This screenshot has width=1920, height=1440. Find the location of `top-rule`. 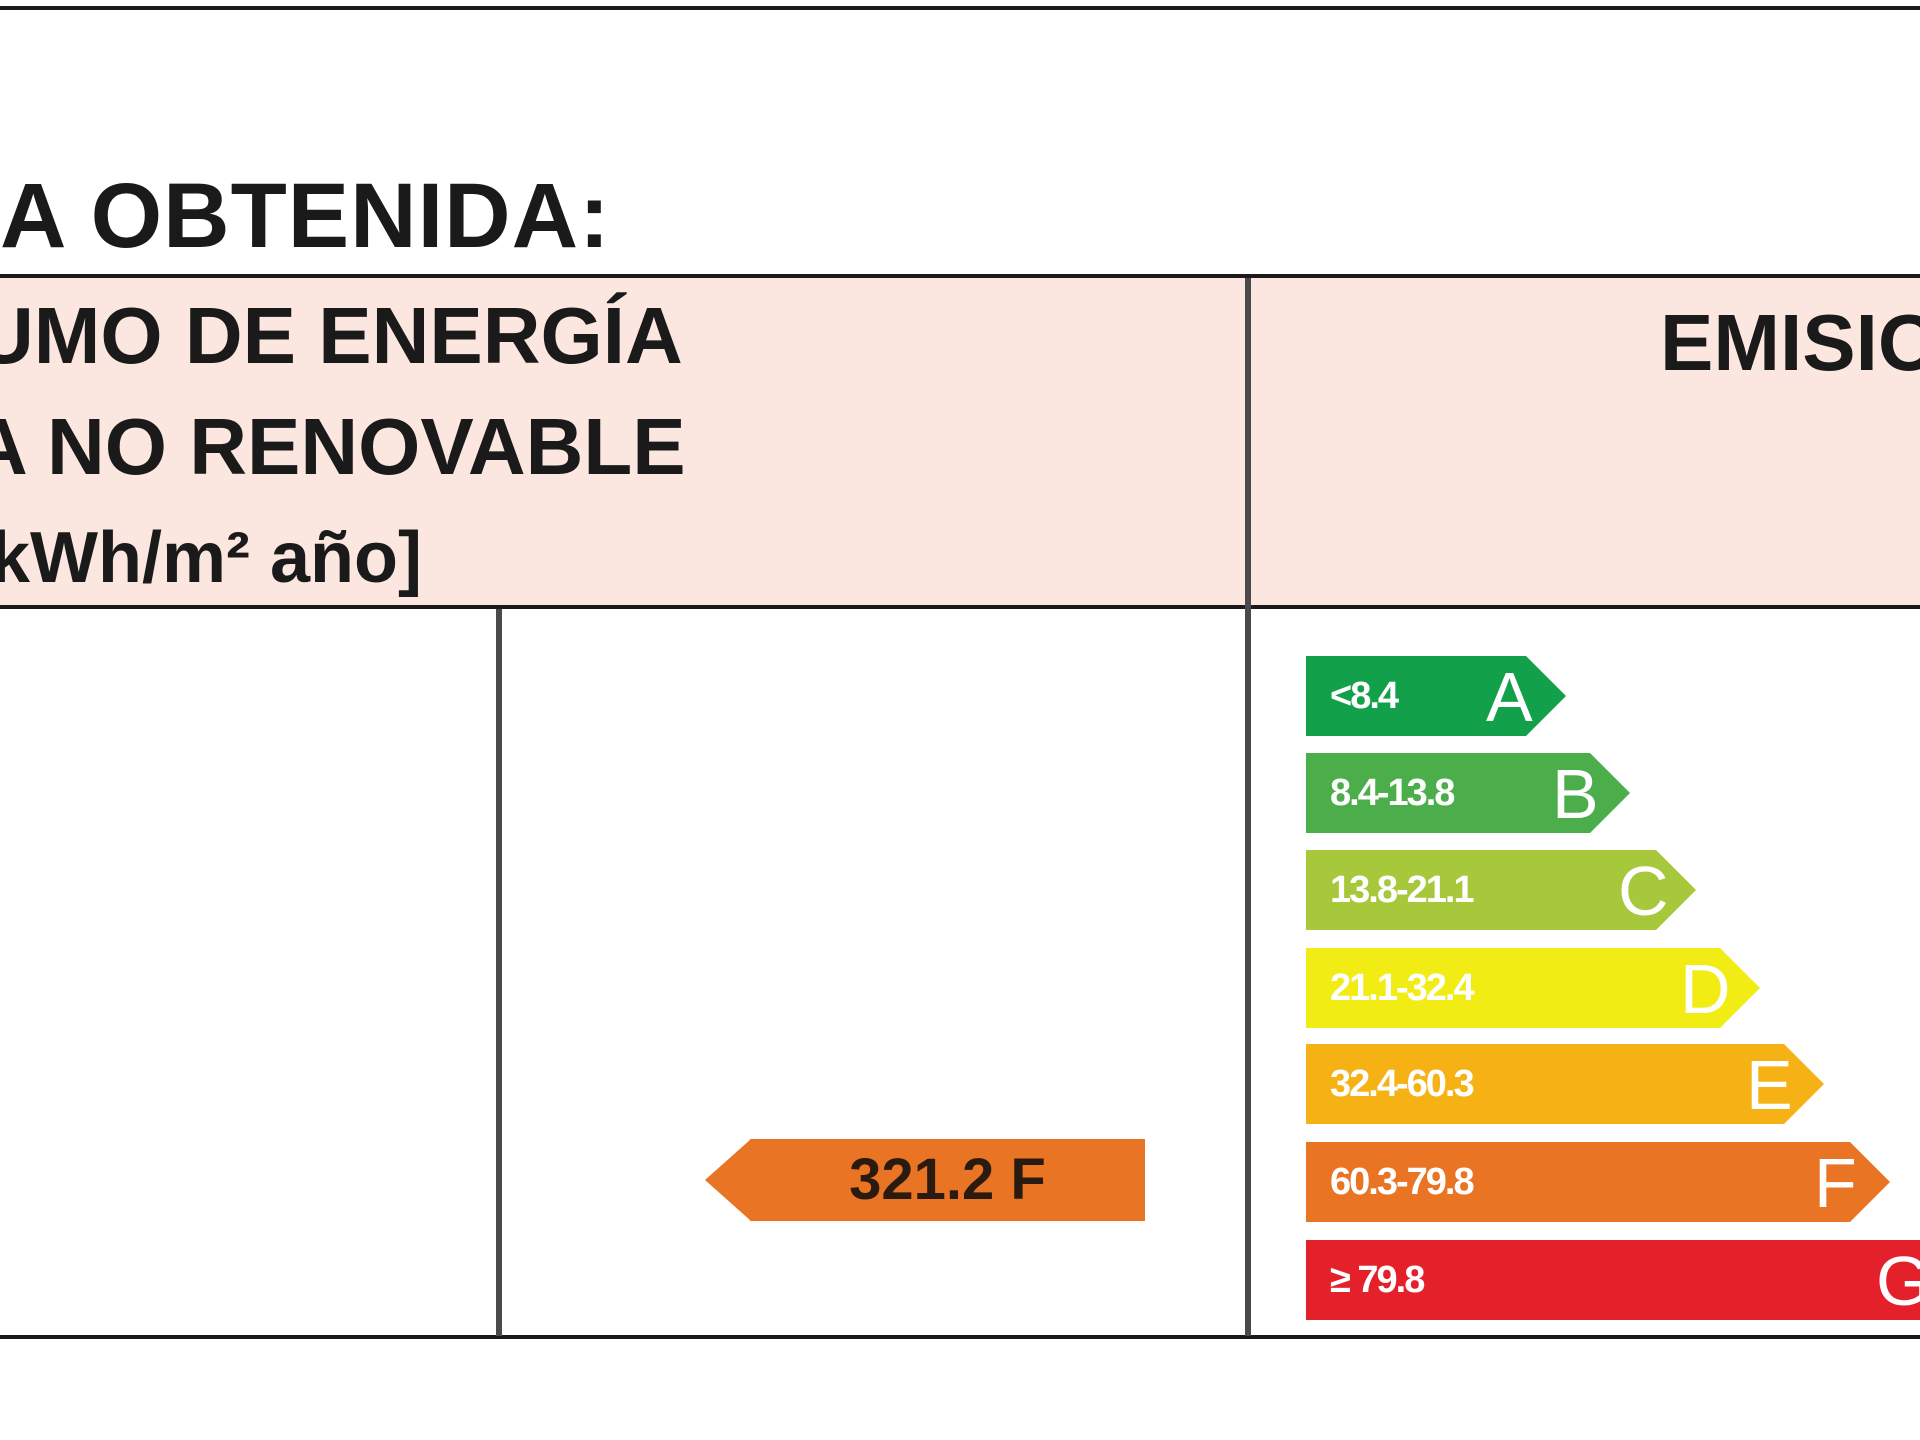

top-rule is located at coordinates (960, 8).